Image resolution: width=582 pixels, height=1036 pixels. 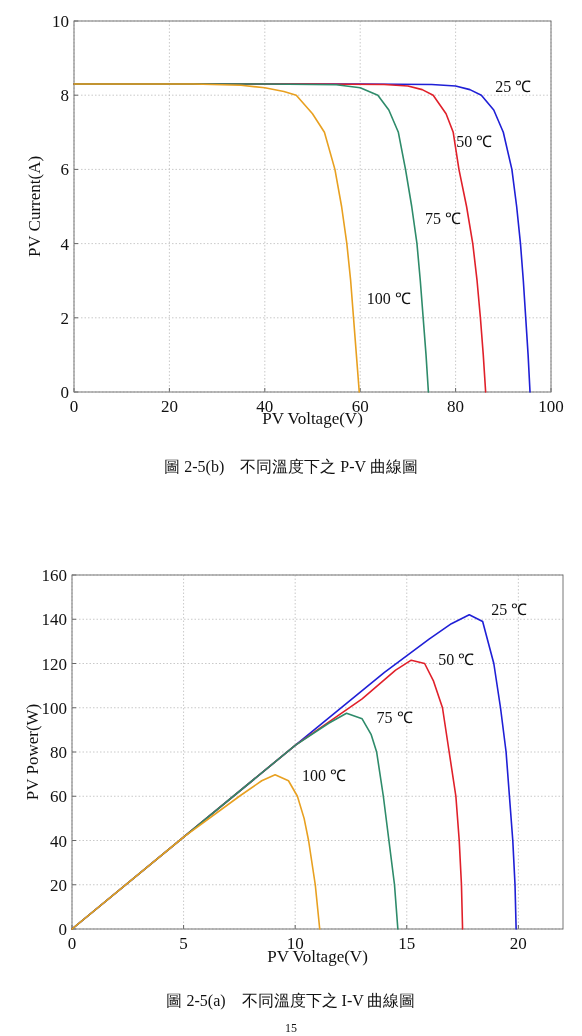 I want to click on y-tick-label: 20, so click(x=58, y=885).